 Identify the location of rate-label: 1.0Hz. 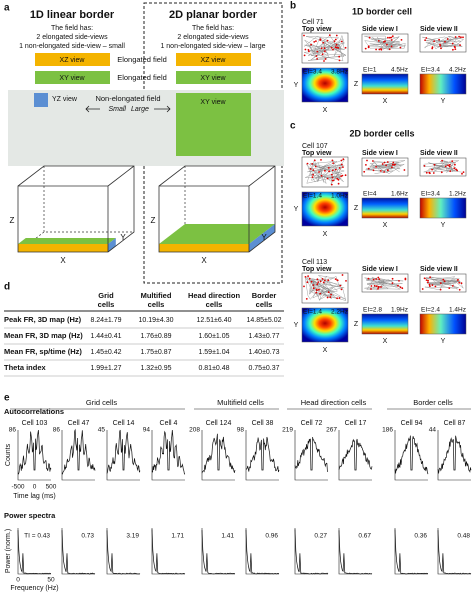
(339, 196).